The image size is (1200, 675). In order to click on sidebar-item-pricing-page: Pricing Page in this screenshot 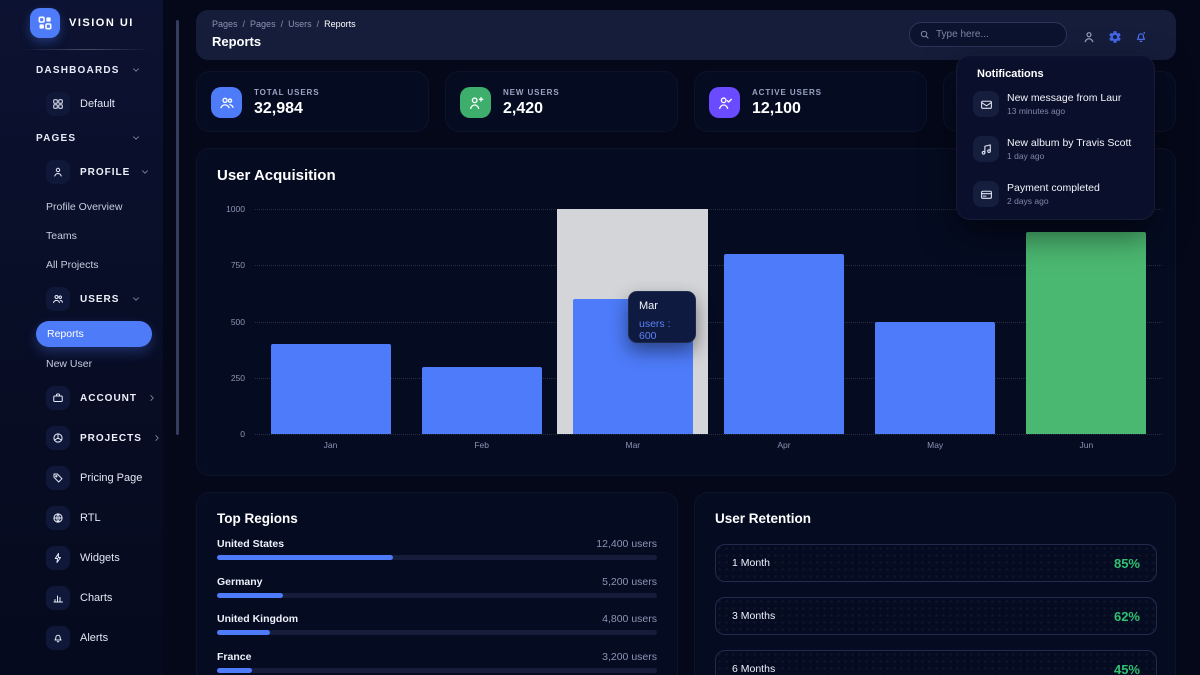, I will do `click(81, 478)`.